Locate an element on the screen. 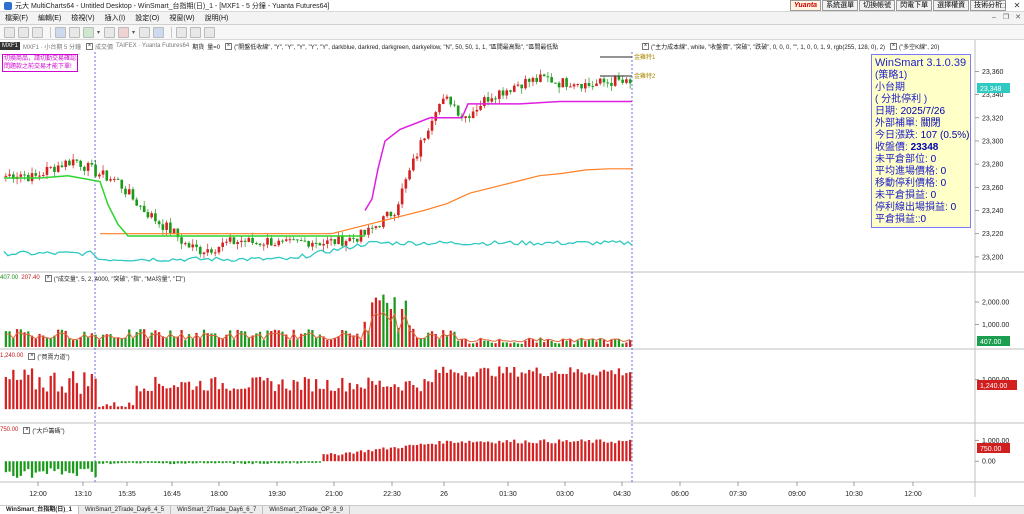 This screenshot has width=1024, height=514. arrow-tool-icon is located at coordinates (124, 32).